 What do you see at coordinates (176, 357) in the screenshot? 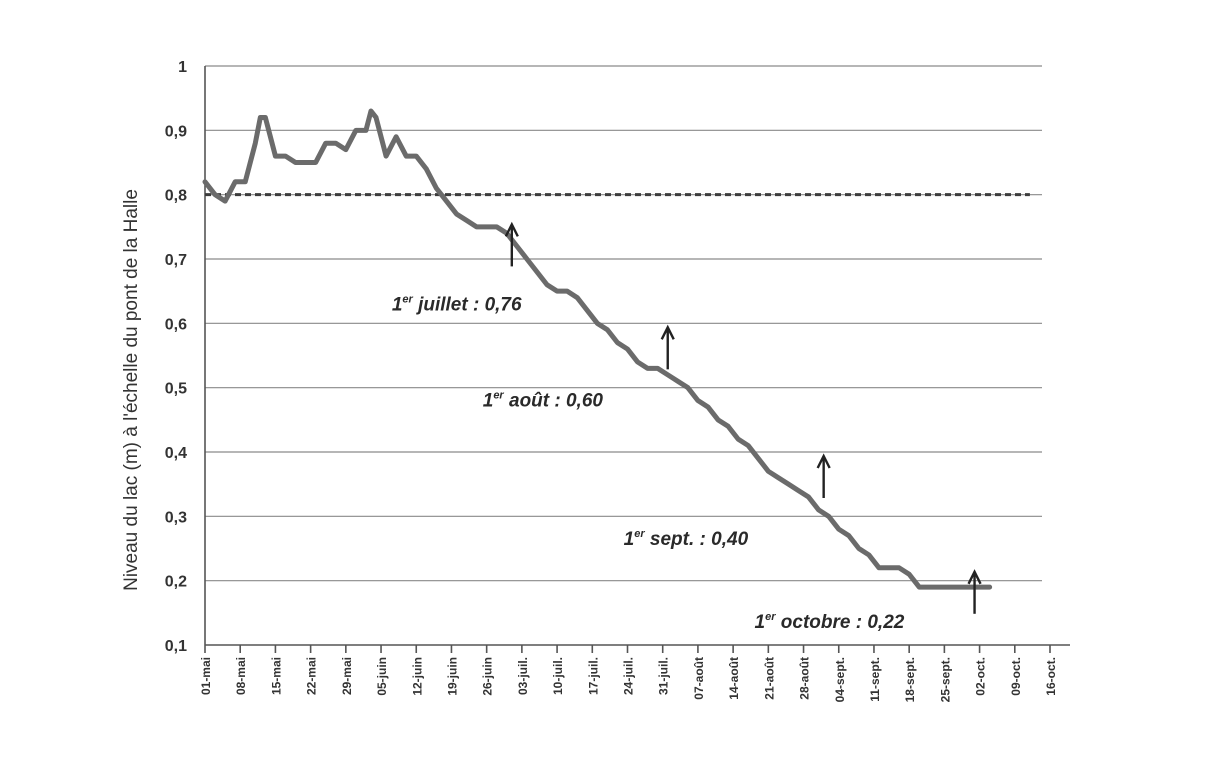
I see `y-tick-labels: 1 0,9 0,8 0,7 0,6 0,5 0,4 0,3 0,2 0,1` at bounding box center [176, 357].